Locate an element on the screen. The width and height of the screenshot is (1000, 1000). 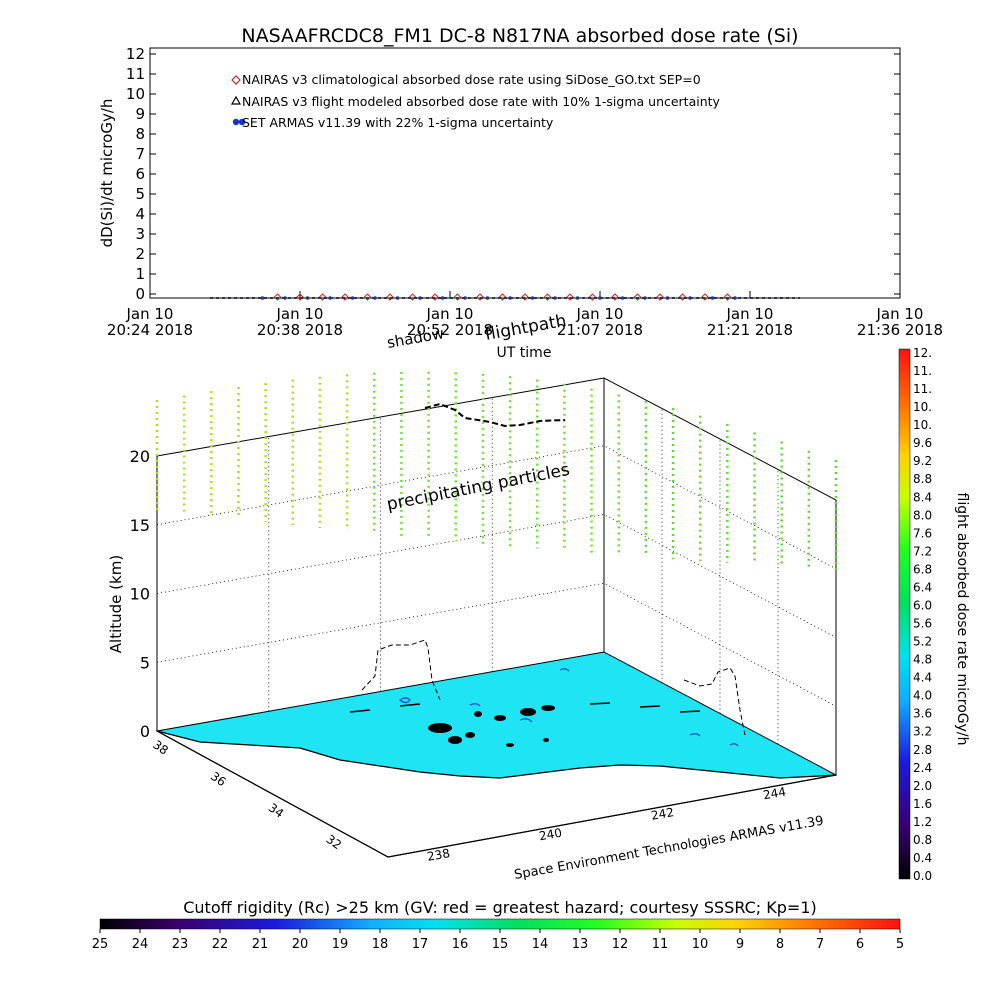
hbar-gradient is located at coordinates (500, 924).